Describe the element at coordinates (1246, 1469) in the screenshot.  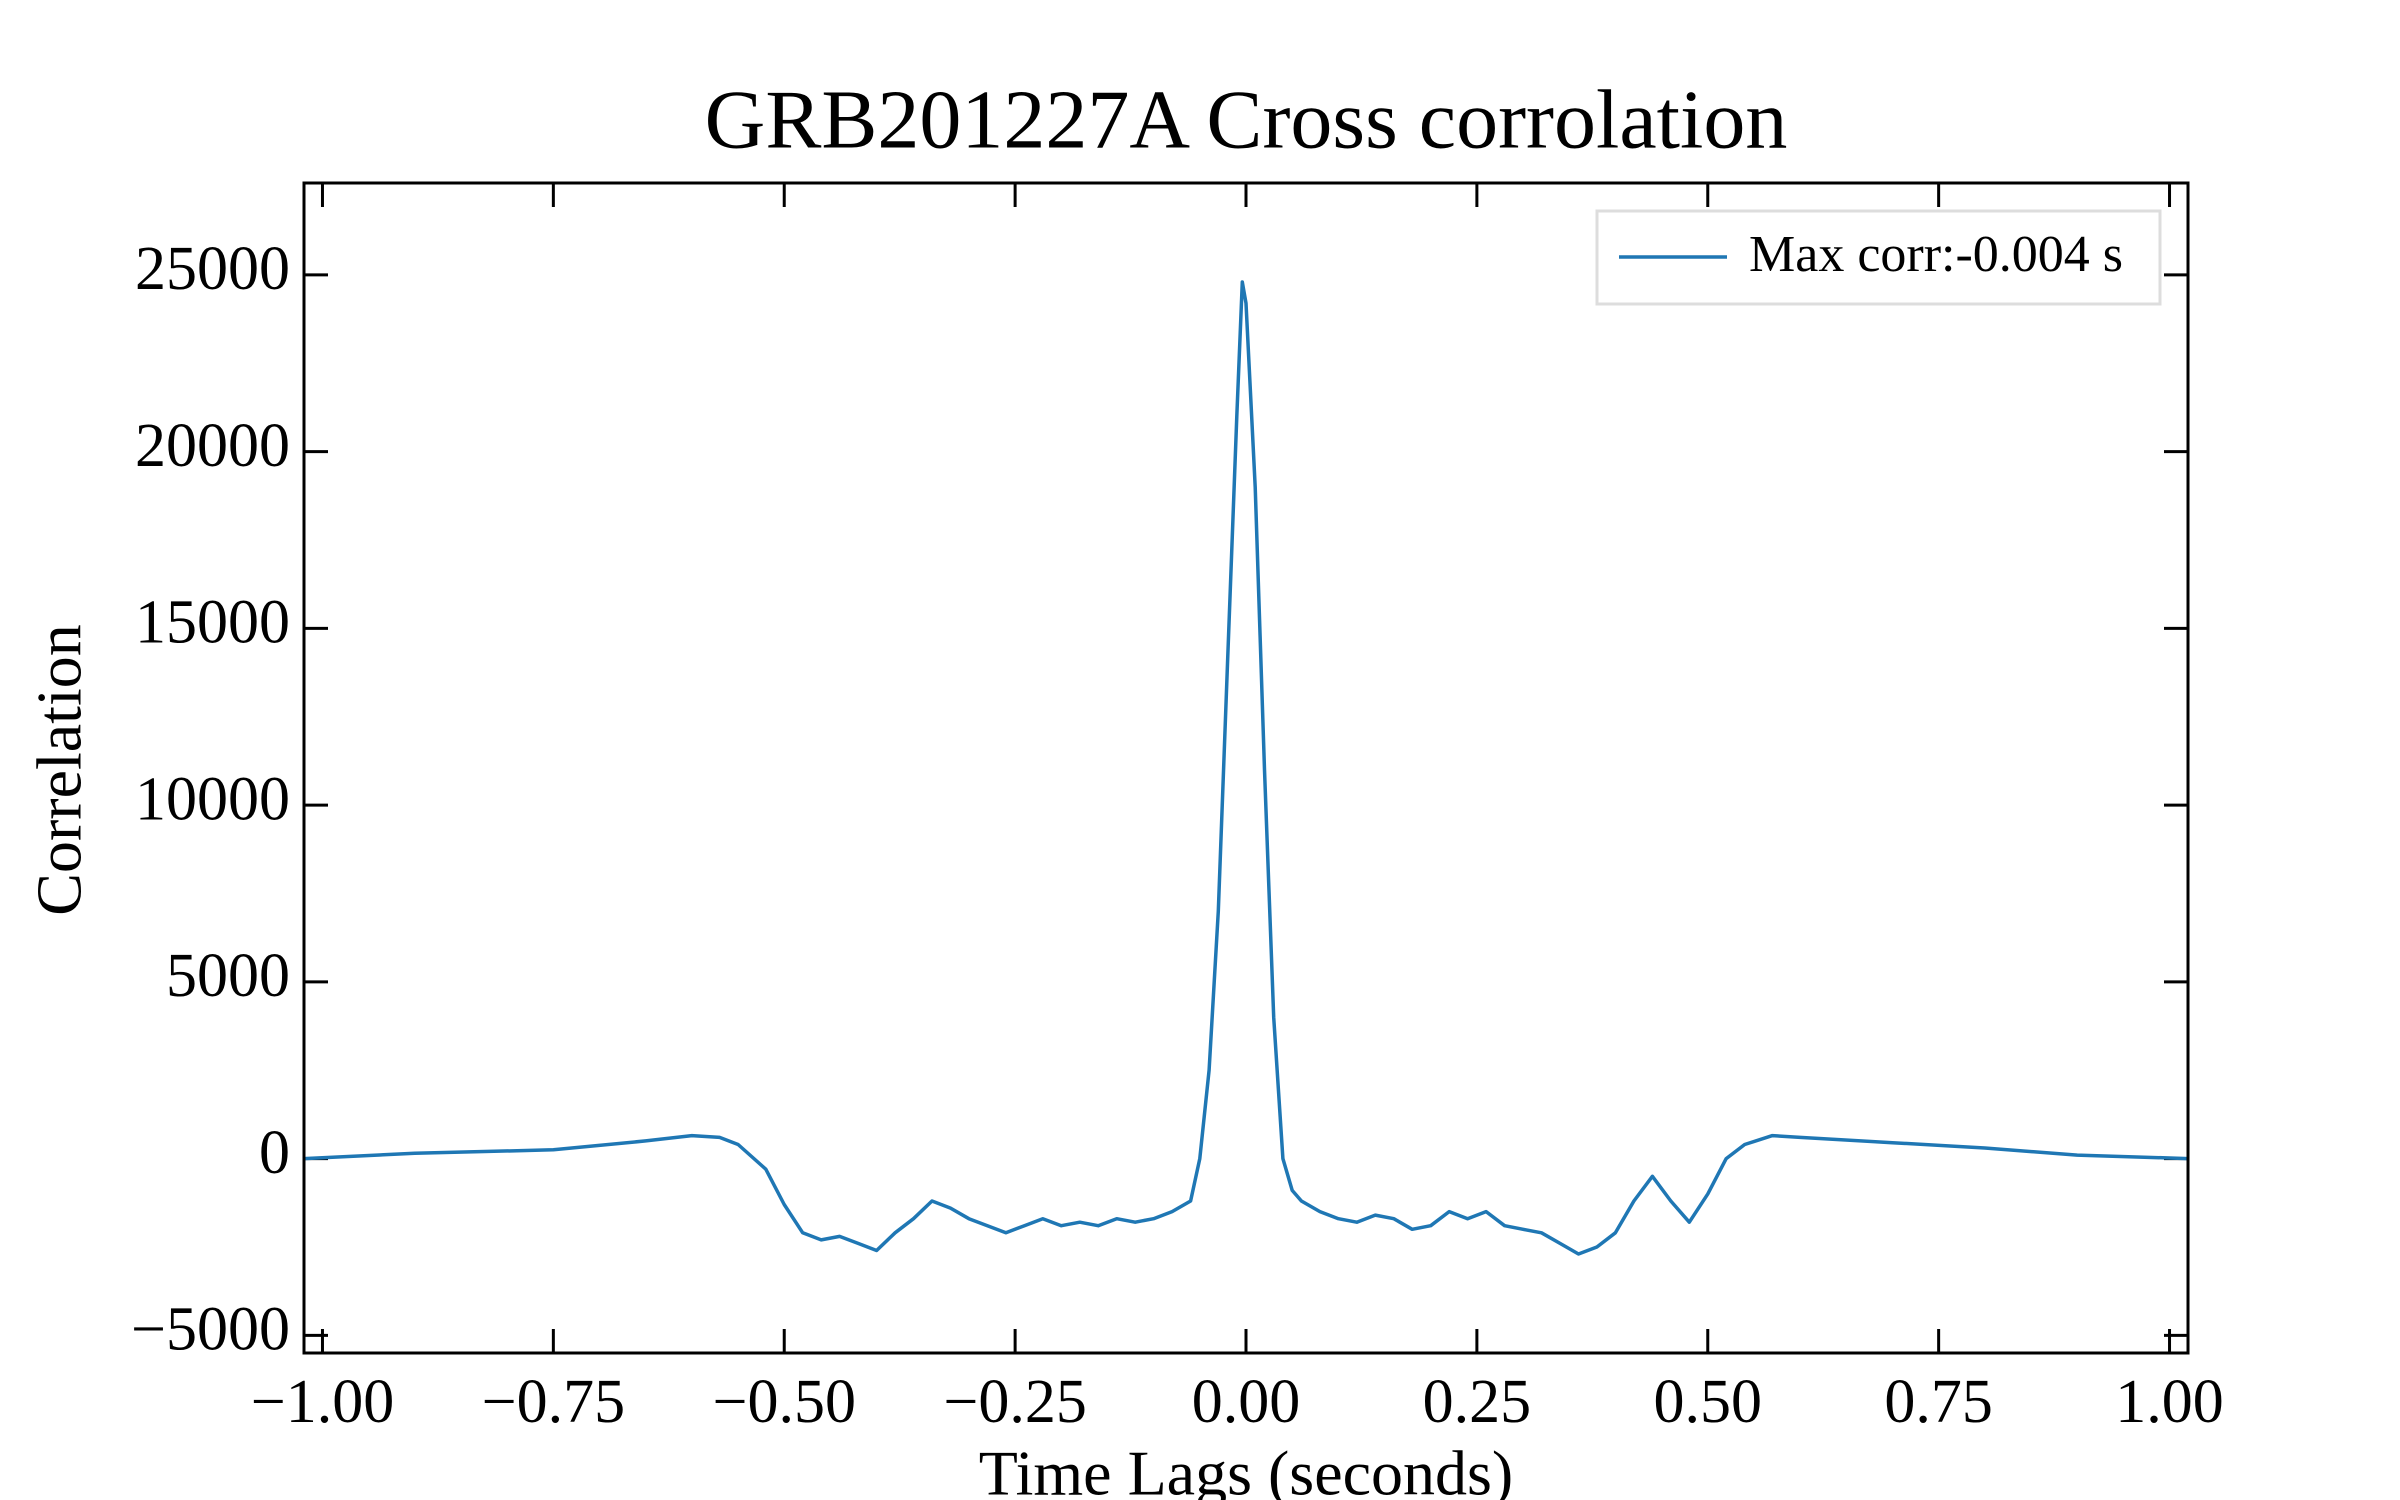
I see `x-axis-label: Time Lags (seconds)` at that location.